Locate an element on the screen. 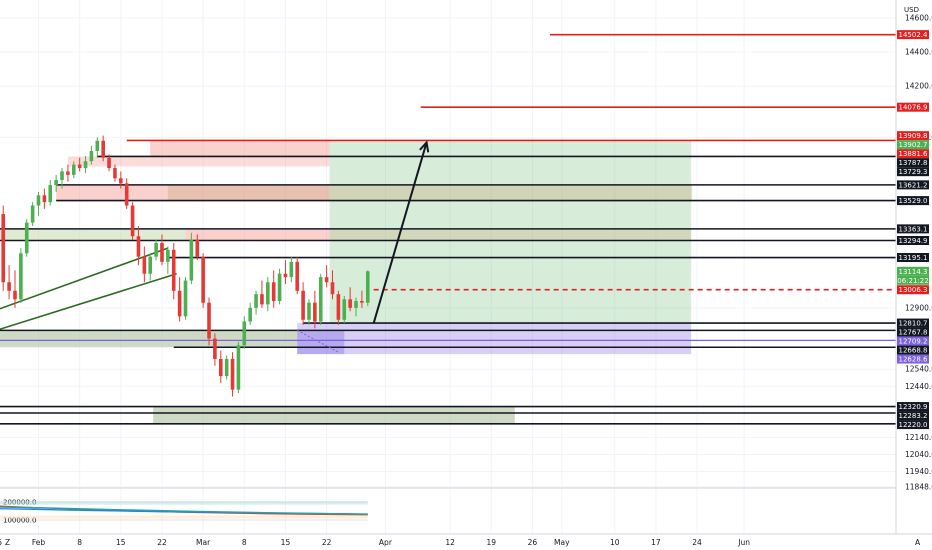  price-tag-label: 14502.4 is located at coordinates (913, 35).